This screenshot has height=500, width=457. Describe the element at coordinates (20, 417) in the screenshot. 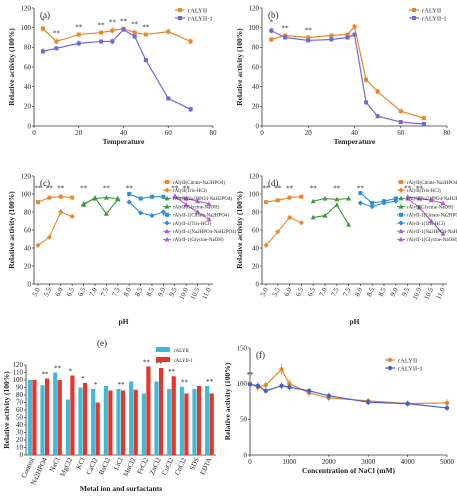

I see `y-tick-label: 50` at that location.